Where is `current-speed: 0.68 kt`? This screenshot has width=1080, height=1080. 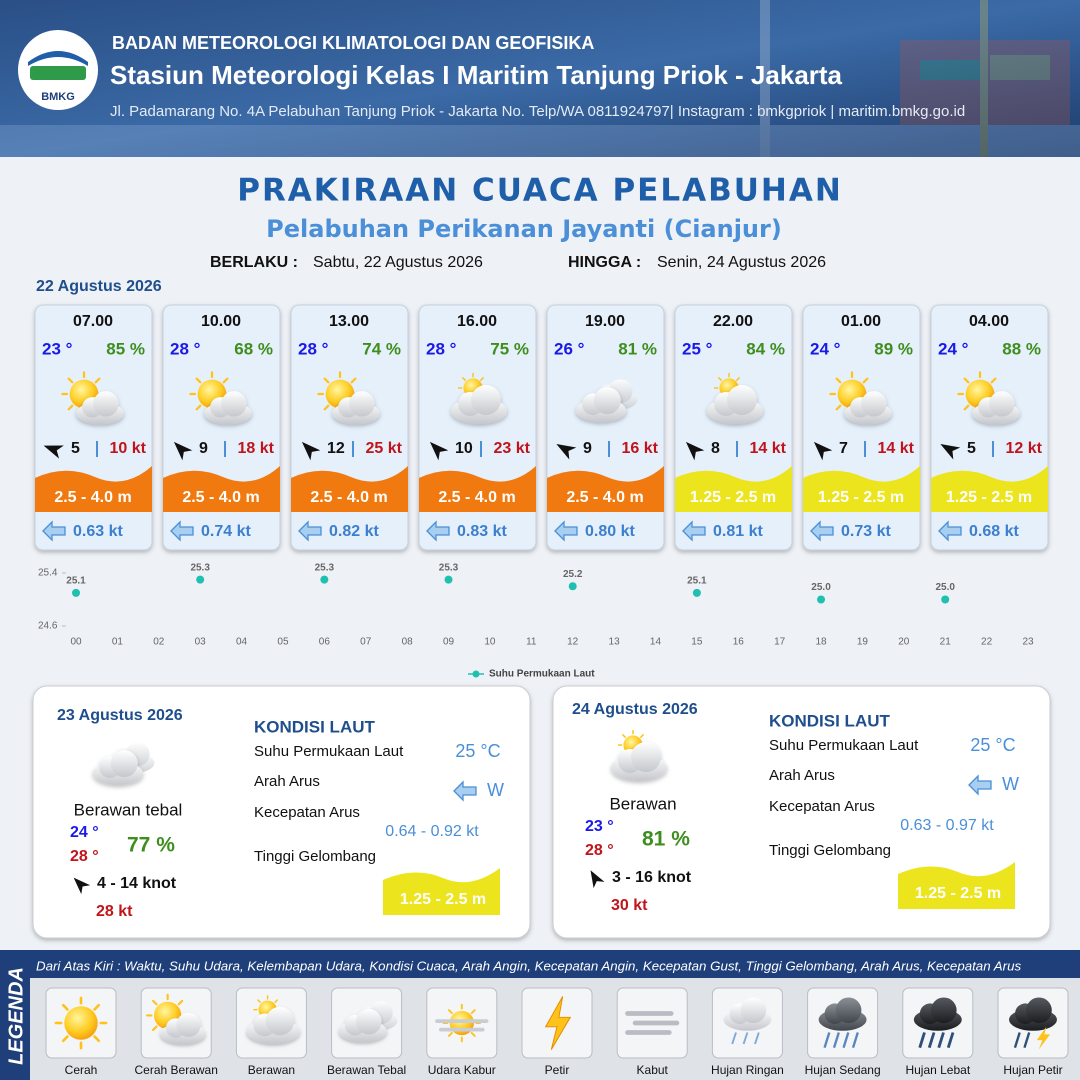
current-speed: 0.68 kt is located at coordinates (994, 531).